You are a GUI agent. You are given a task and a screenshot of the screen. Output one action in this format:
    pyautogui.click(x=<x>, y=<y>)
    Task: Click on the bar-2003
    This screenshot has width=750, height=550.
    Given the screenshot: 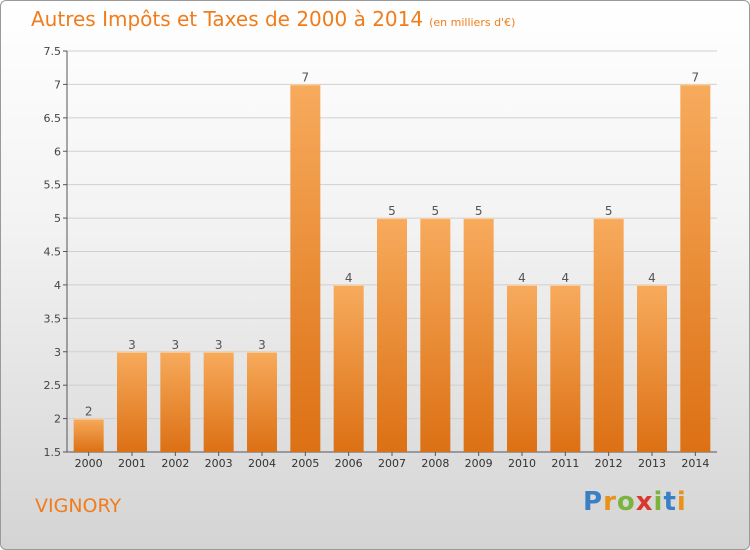 What is the action you would take?
    pyautogui.click(x=218, y=401)
    